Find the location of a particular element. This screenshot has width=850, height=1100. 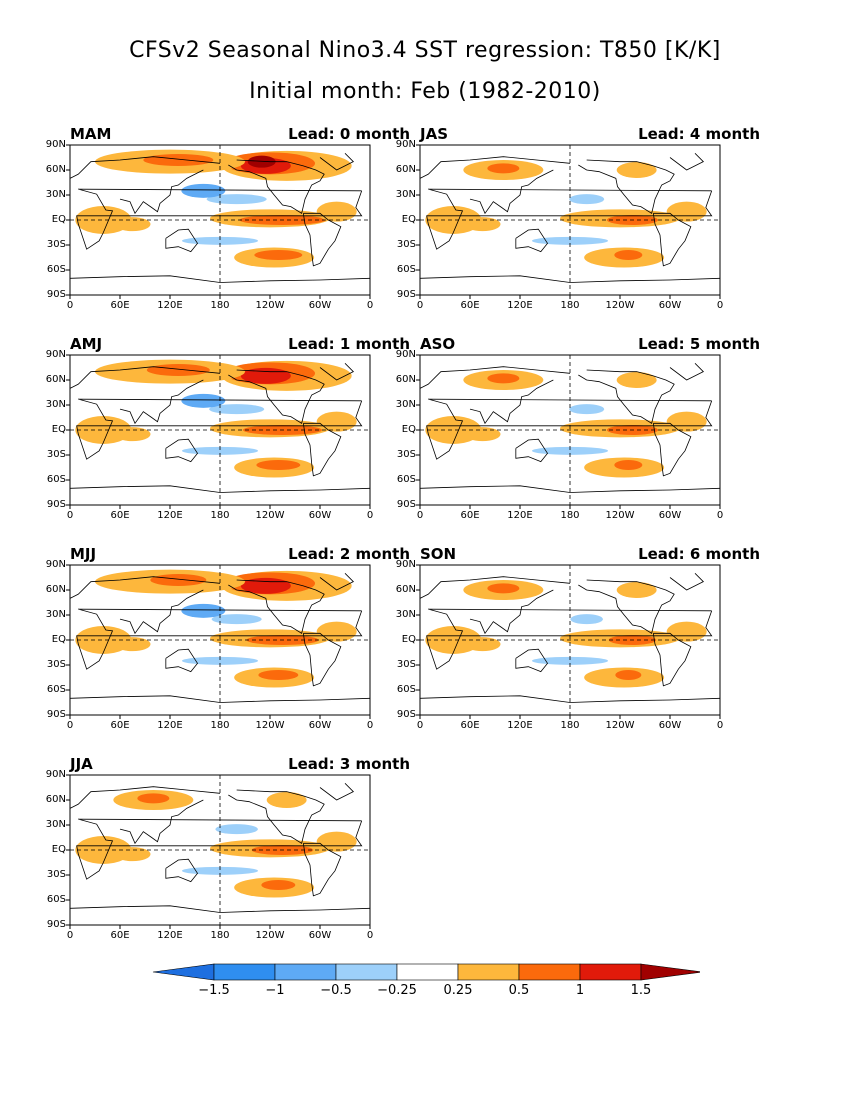

panel-lead-label: Lead: 0 month is located at coordinates (349, 134).